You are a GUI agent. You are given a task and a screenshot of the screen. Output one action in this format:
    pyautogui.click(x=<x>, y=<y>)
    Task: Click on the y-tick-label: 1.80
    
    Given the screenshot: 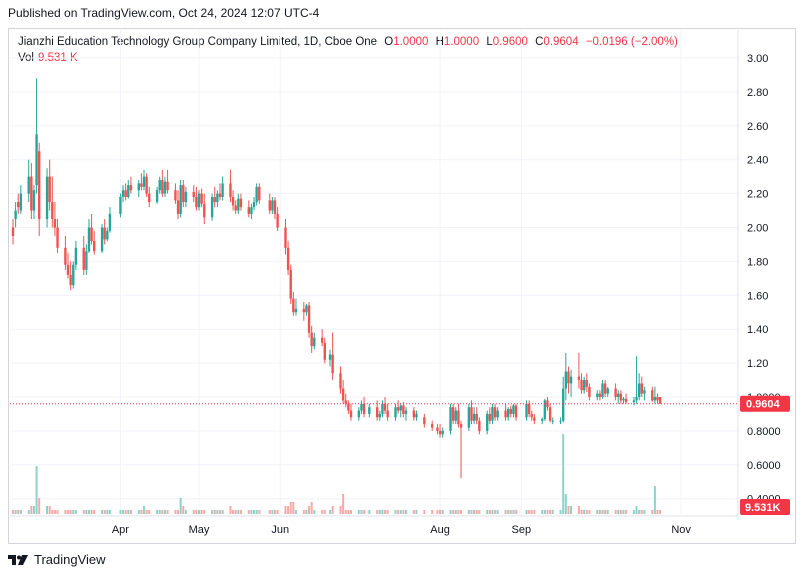 What is the action you would take?
    pyautogui.click(x=757, y=262)
    